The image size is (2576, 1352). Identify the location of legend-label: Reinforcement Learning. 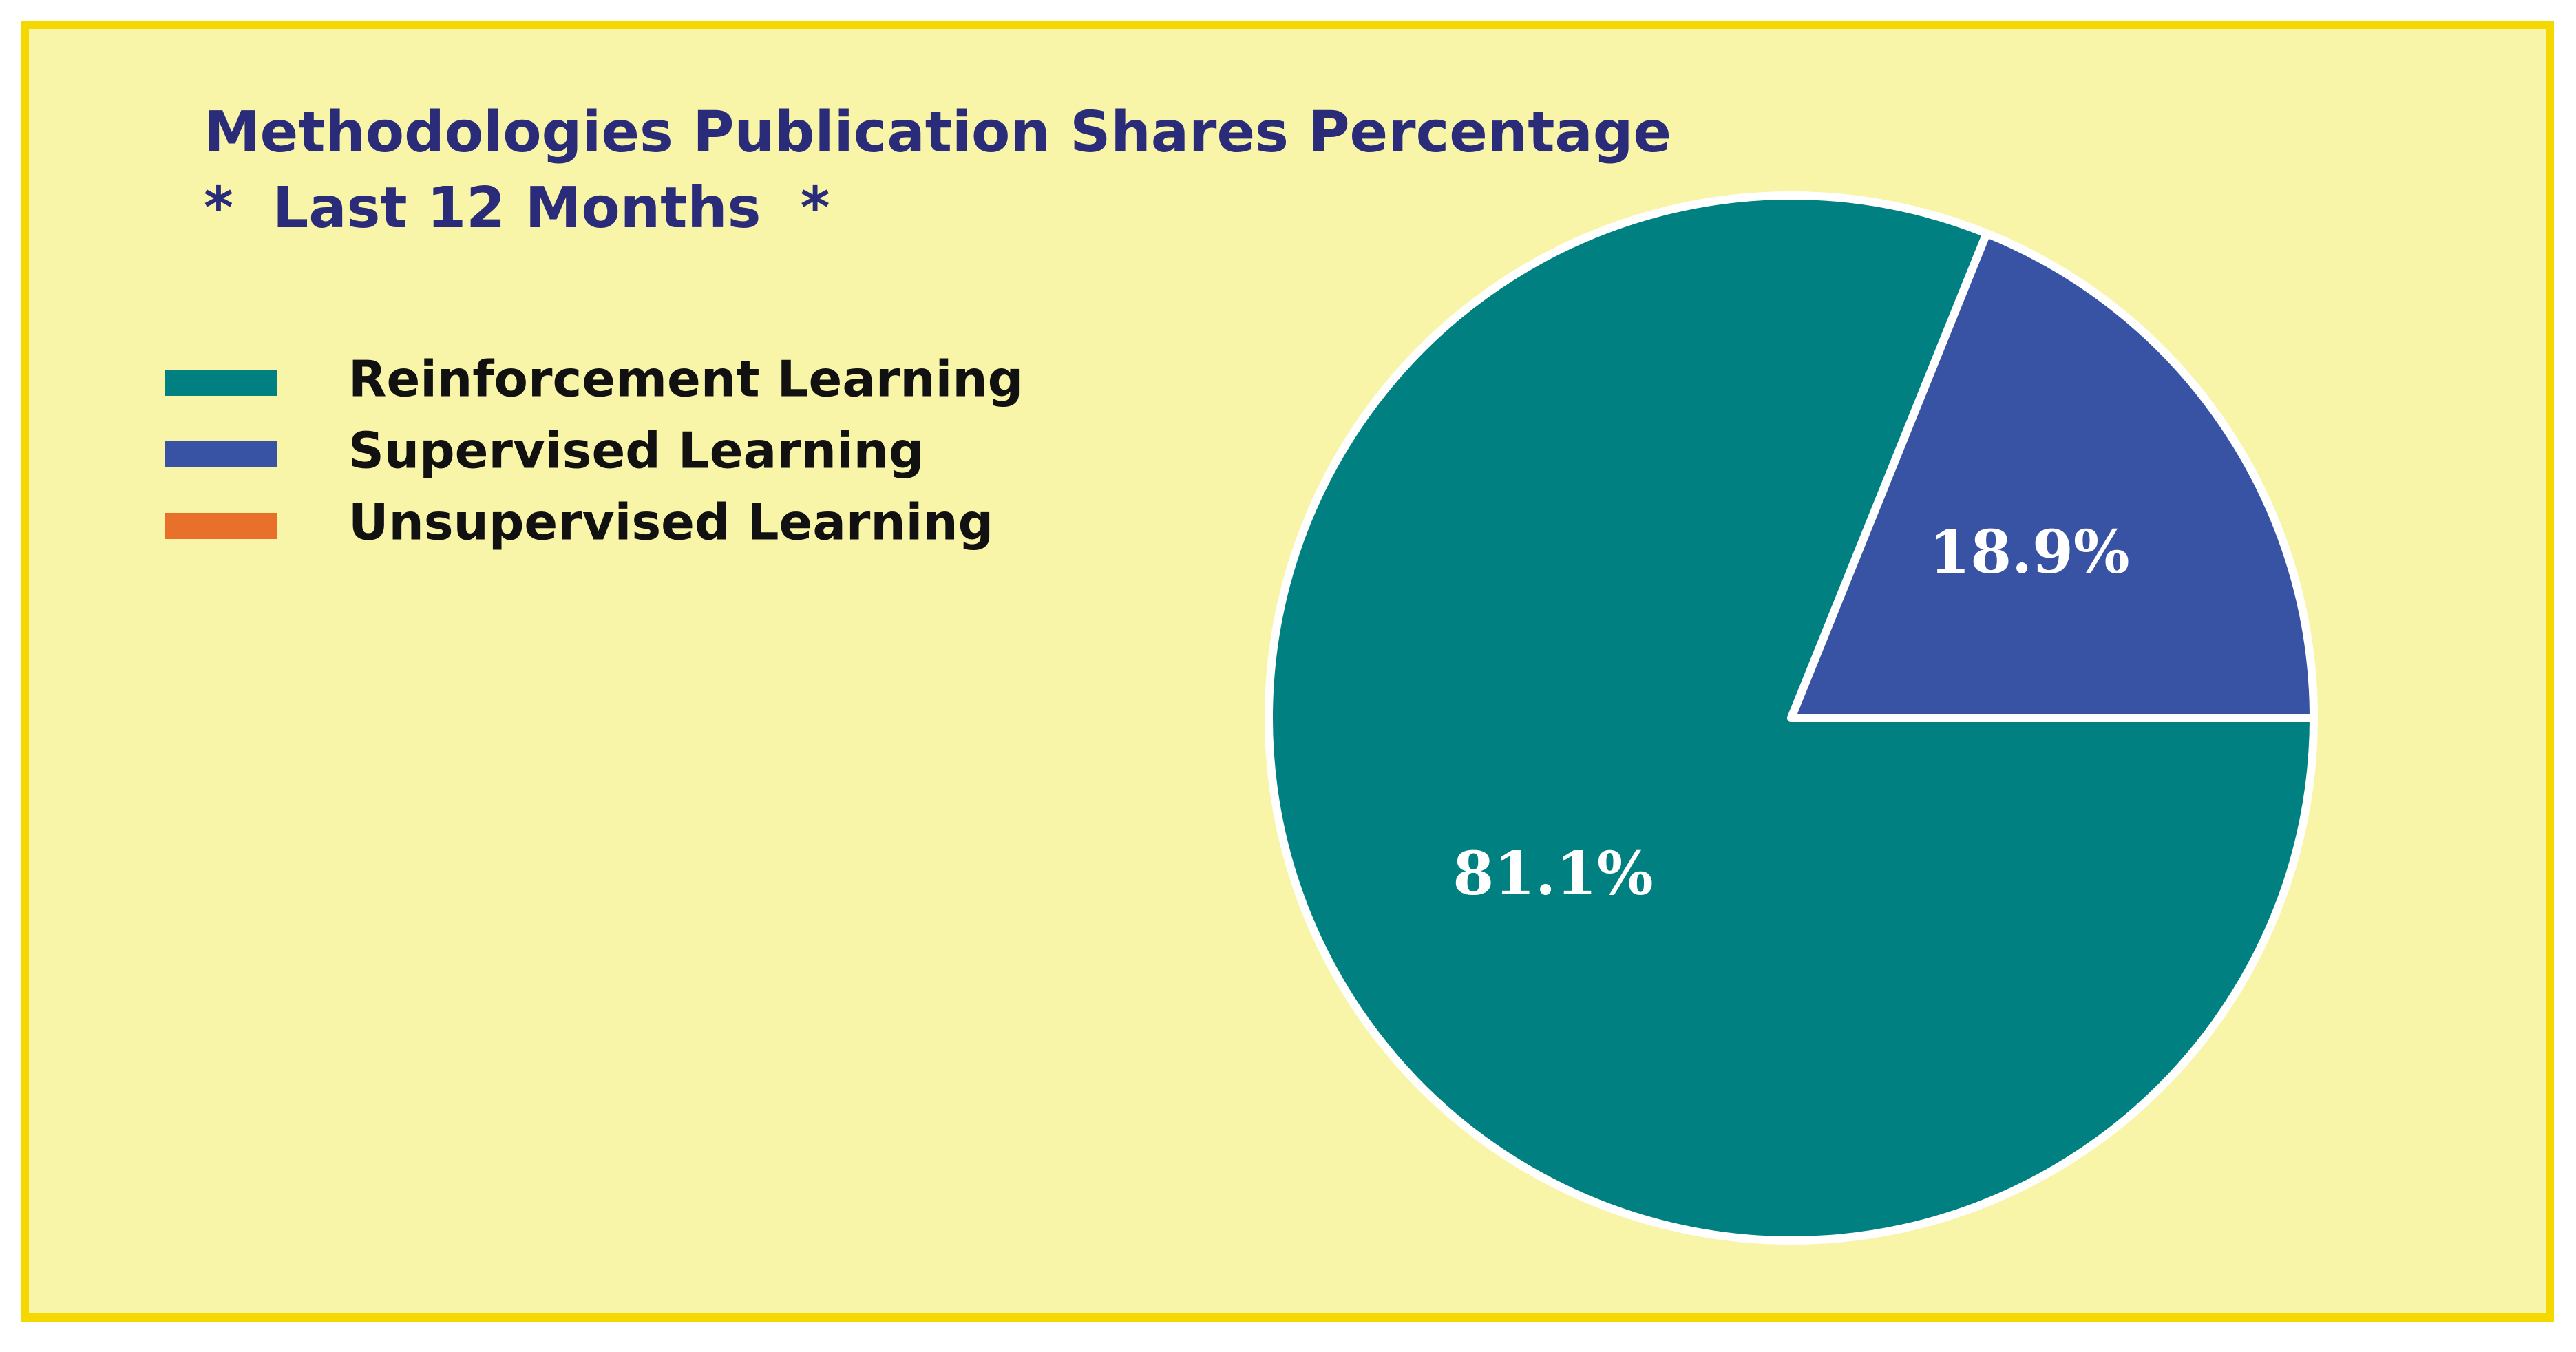
(686, 379).